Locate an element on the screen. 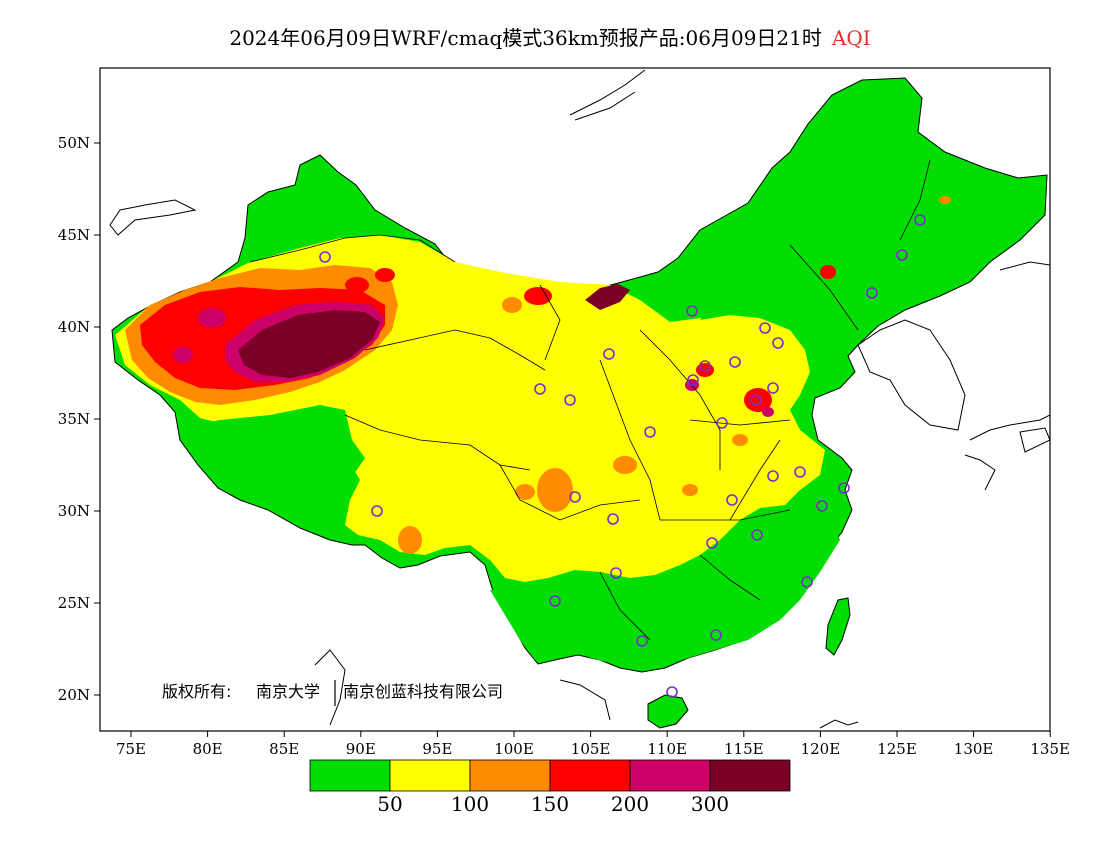  lon-tick-label: 100E is located at coordinates (514, 749).